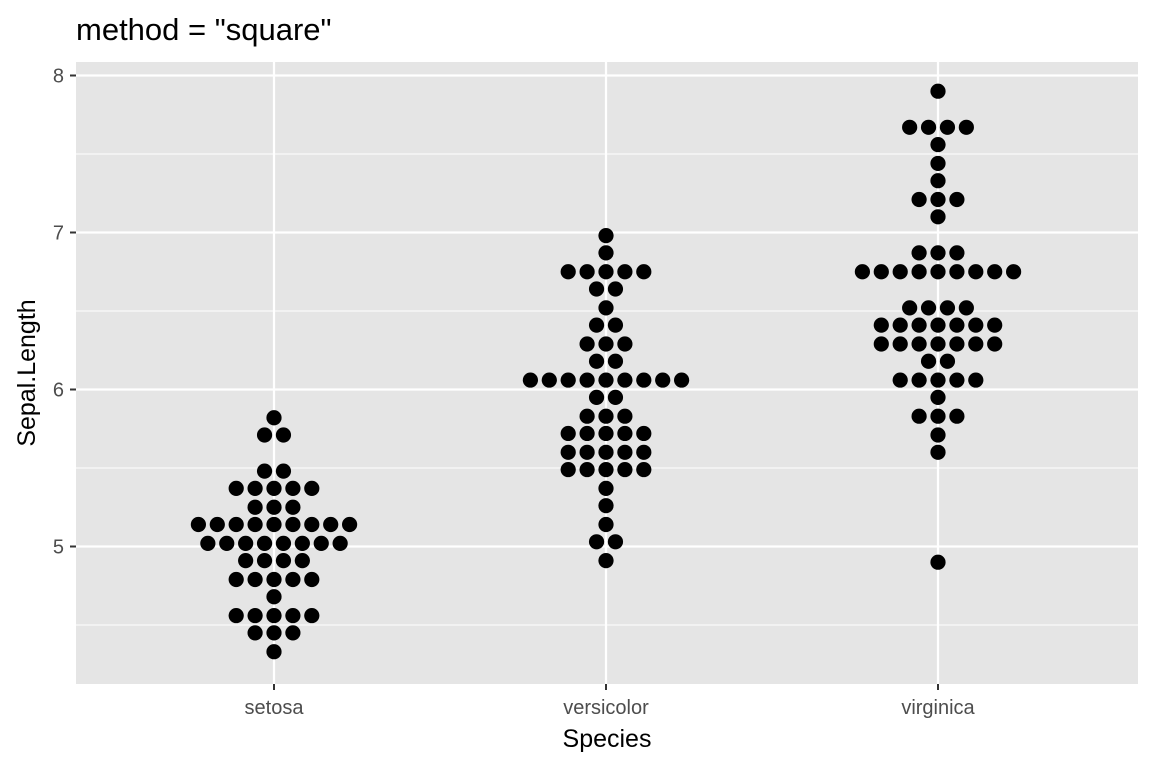  I want to click on y-tick-label: 8, so click(58, 77).